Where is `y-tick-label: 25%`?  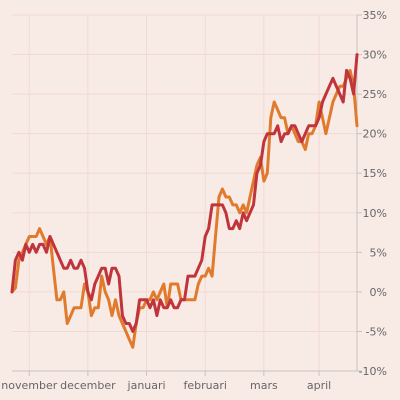
y-tick-label: 25% is located at coordinates (375, 94).